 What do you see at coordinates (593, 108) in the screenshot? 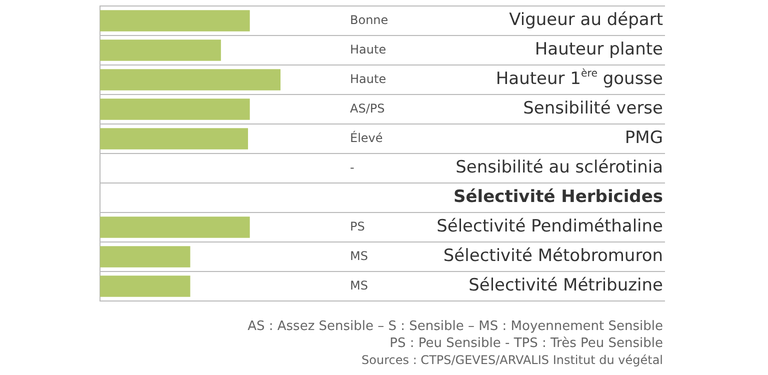
I see `y-tick-label: Sensibilité verse` at bounding box center [593, 108].